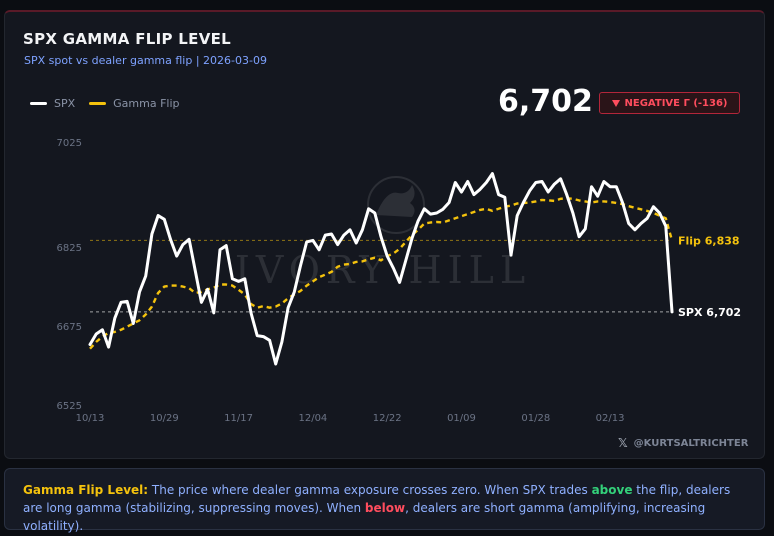 The image size is (774, 536). What do you see at coordinates (545, 101) in the screenshot?
I see `current-spx-value: 6,702` at bounding box center [545, 101].